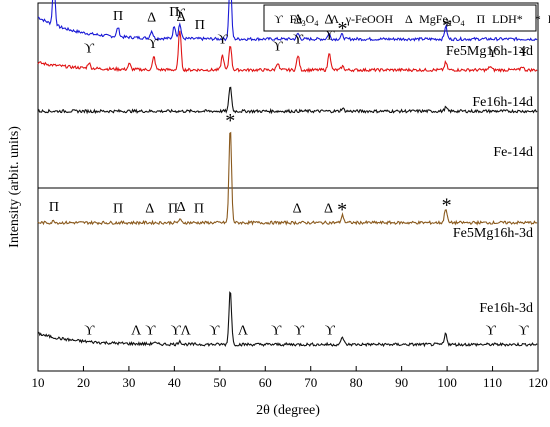 The height and width of the screenshot is (427, 550). I want to click on phase-marker-0-8: Δ, so click(328, 20).